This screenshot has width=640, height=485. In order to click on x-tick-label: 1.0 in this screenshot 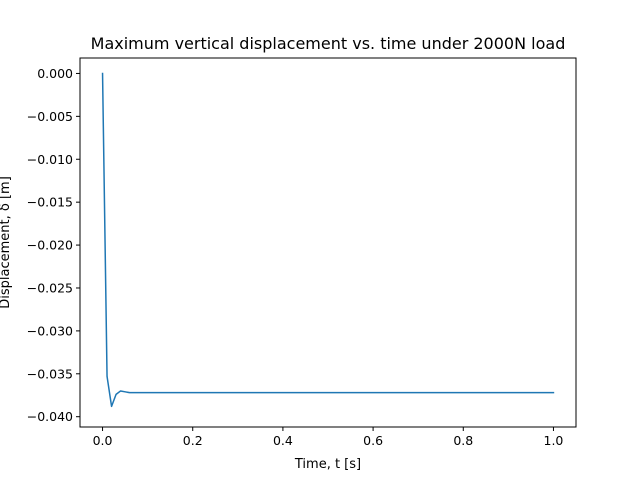, I will do `click(554, 440)`.